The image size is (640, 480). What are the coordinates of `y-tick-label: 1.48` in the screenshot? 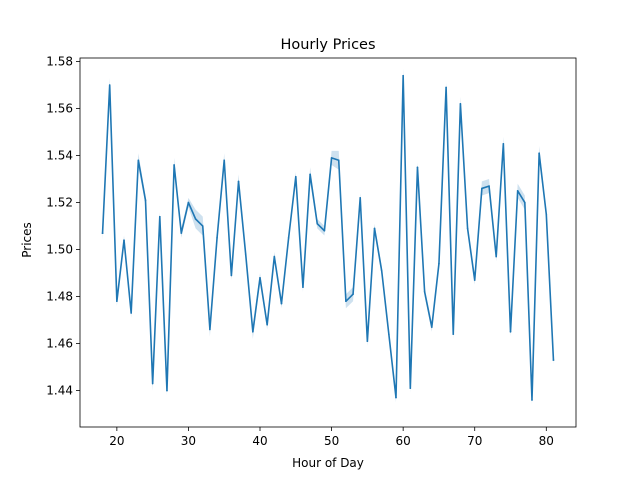 It's located at (59, 297).